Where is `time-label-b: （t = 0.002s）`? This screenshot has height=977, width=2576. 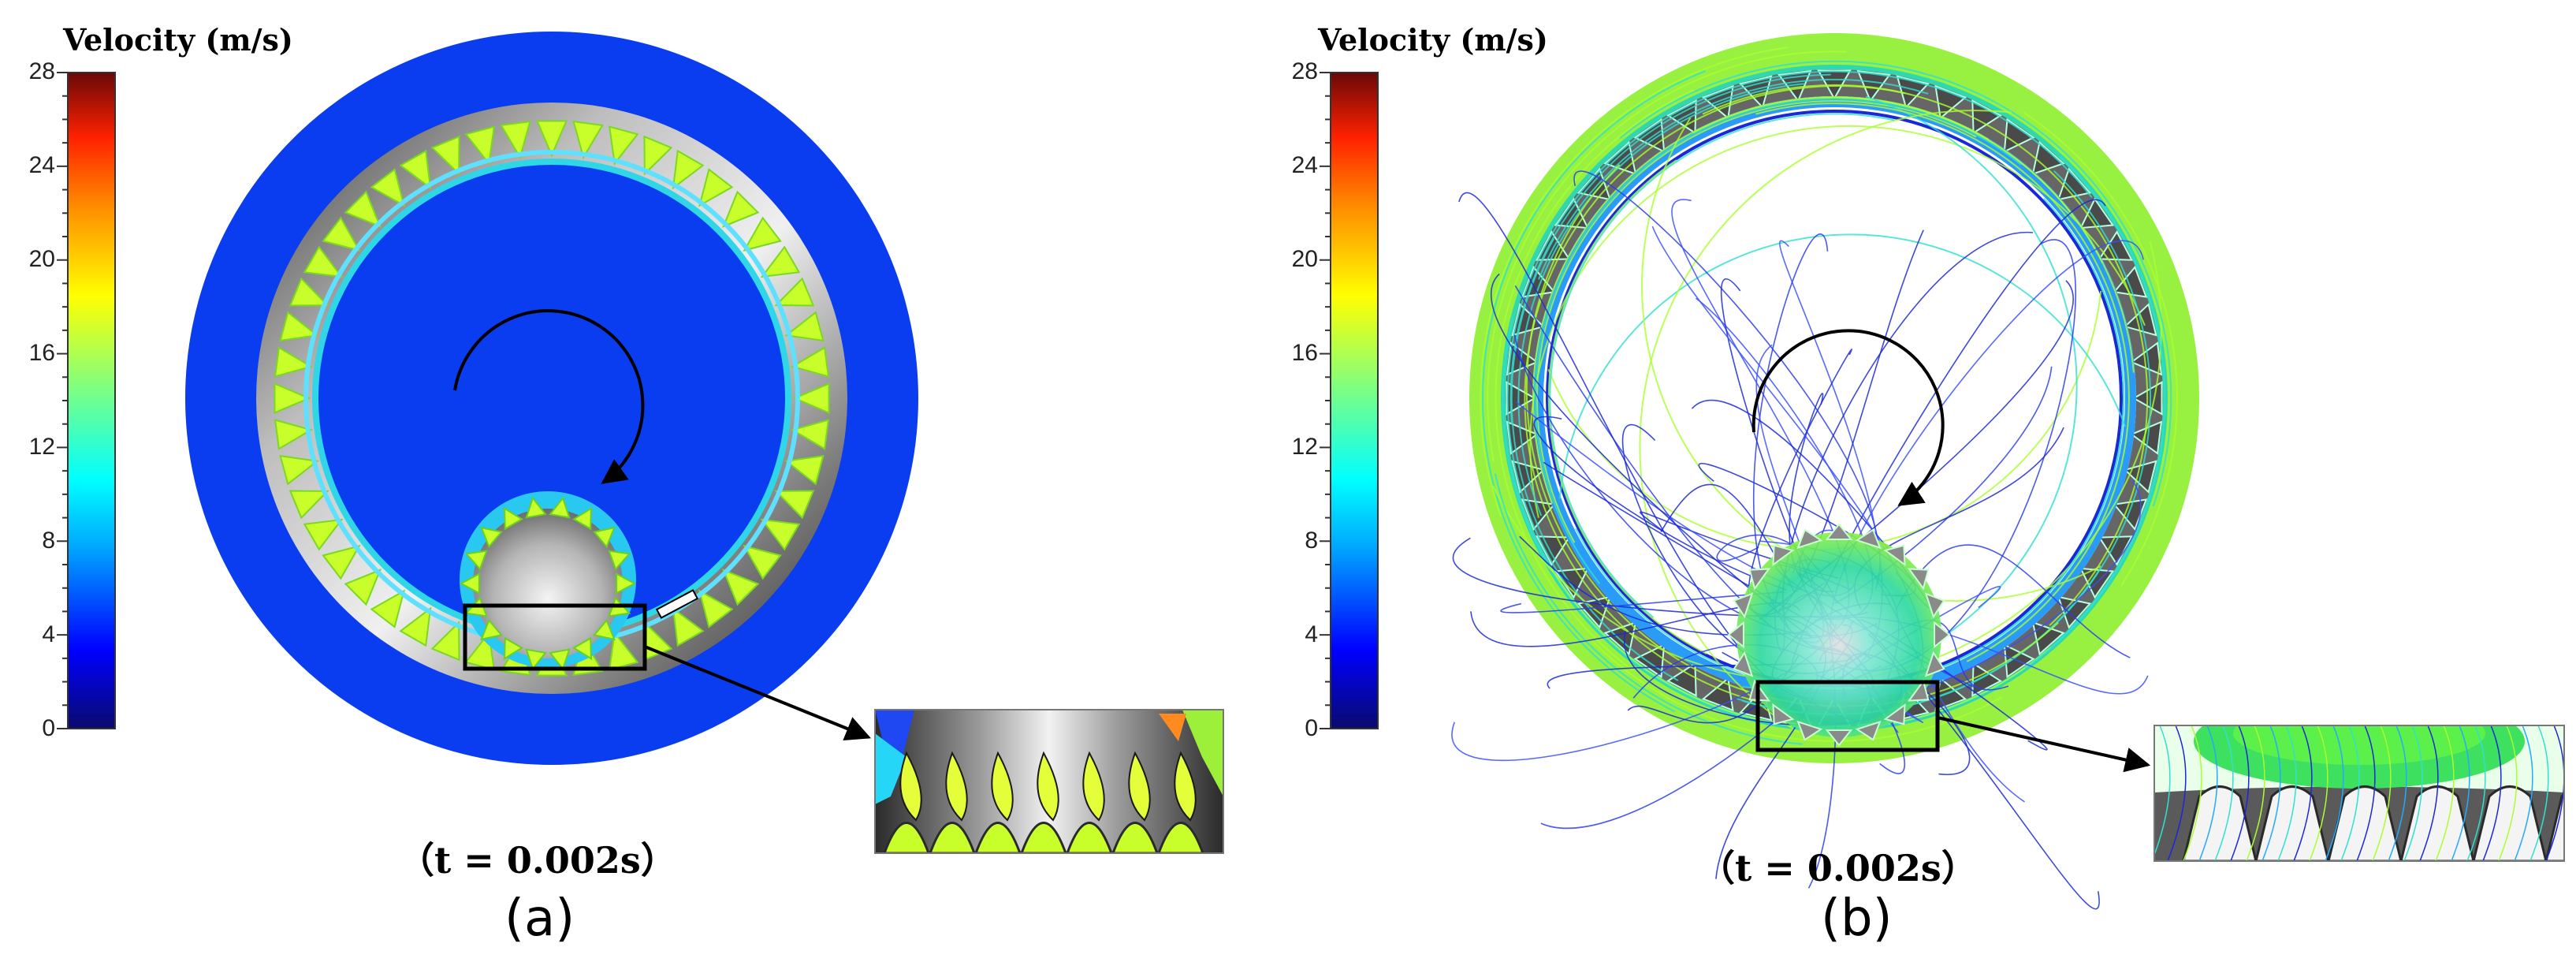 time-label-b: （t = 0.002s） is located at coordinates (1838, 868).